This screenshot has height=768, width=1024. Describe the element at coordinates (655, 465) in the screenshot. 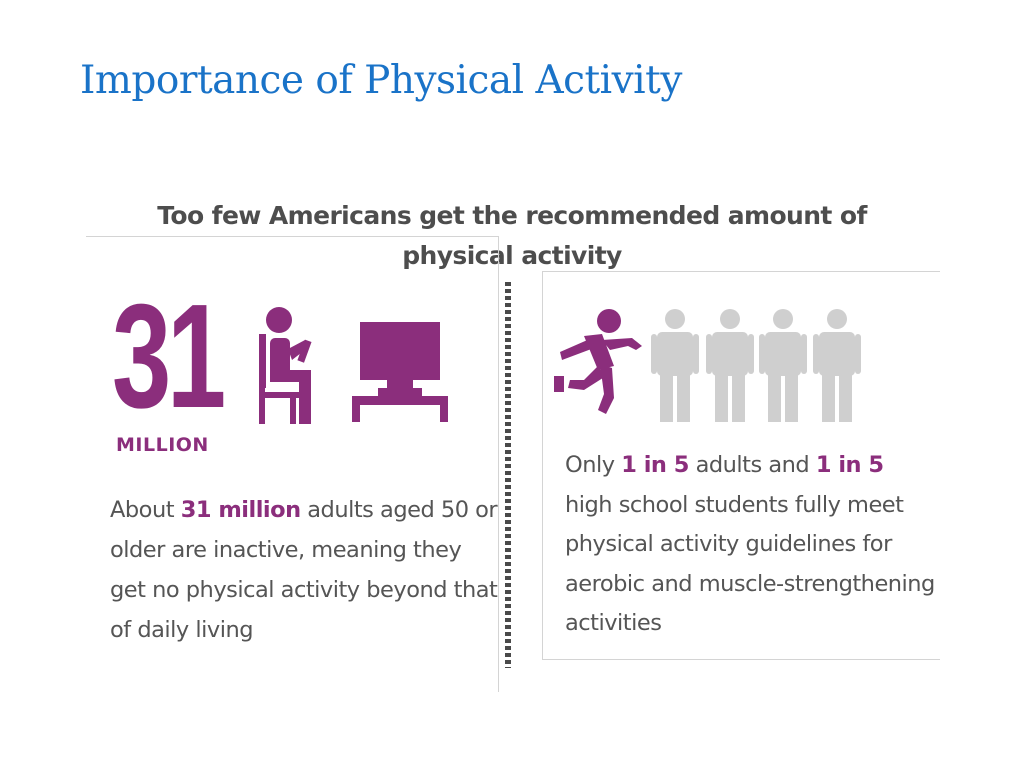

I see `right-desc-highlight-adults: 1 in 5` at that location.